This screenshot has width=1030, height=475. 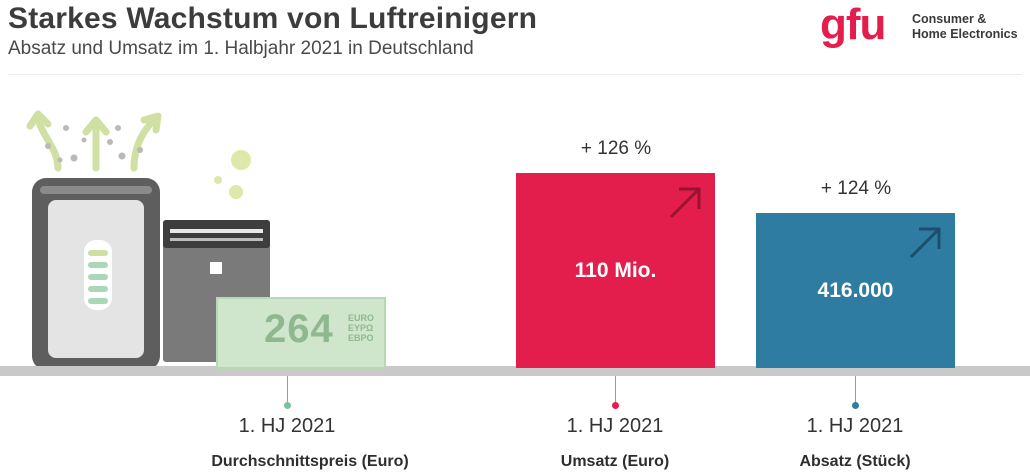 I want to click on page-title: Starkes Wachstum von Luftreinigern, so click(x=273, y=18).